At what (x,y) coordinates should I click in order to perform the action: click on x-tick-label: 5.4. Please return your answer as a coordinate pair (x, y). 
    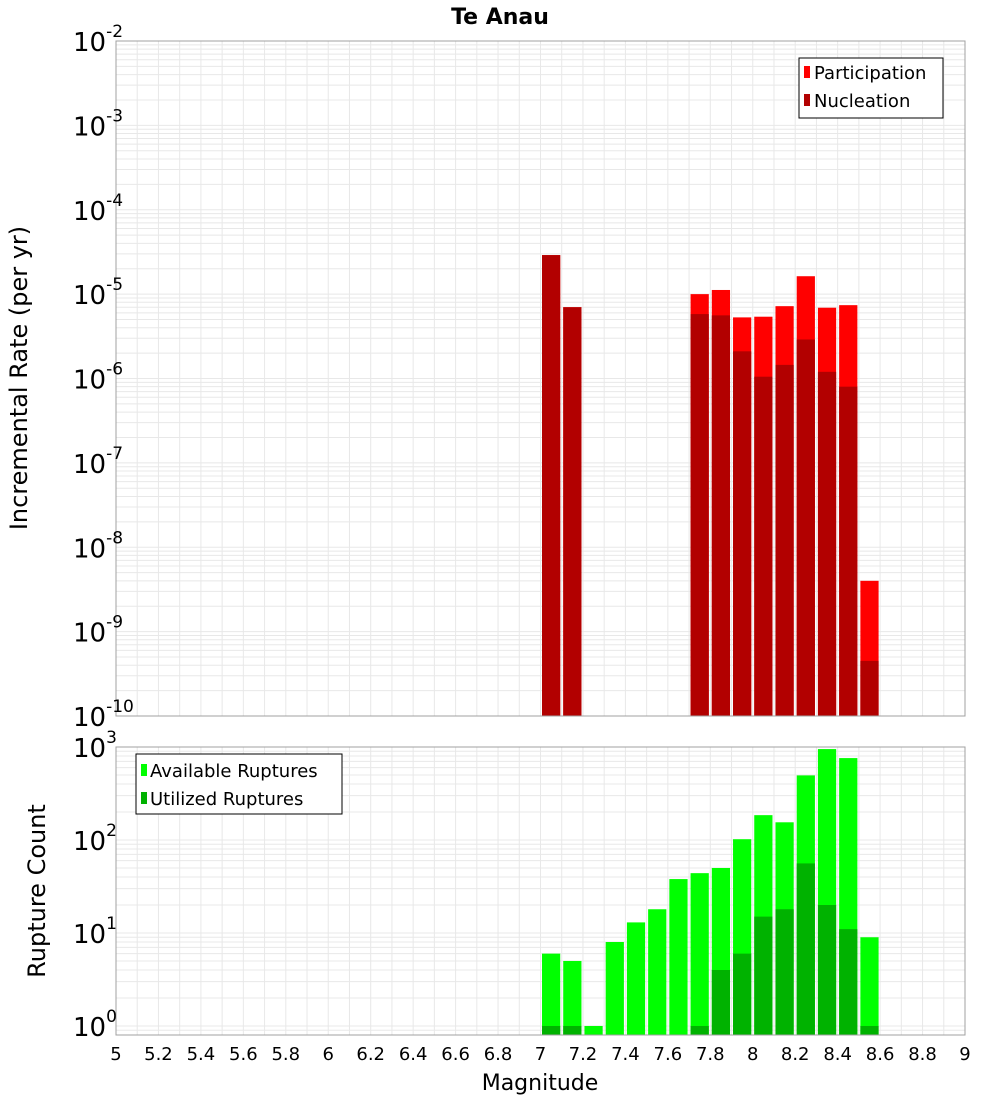
    Looking at the image, I should click on (201, 1054).